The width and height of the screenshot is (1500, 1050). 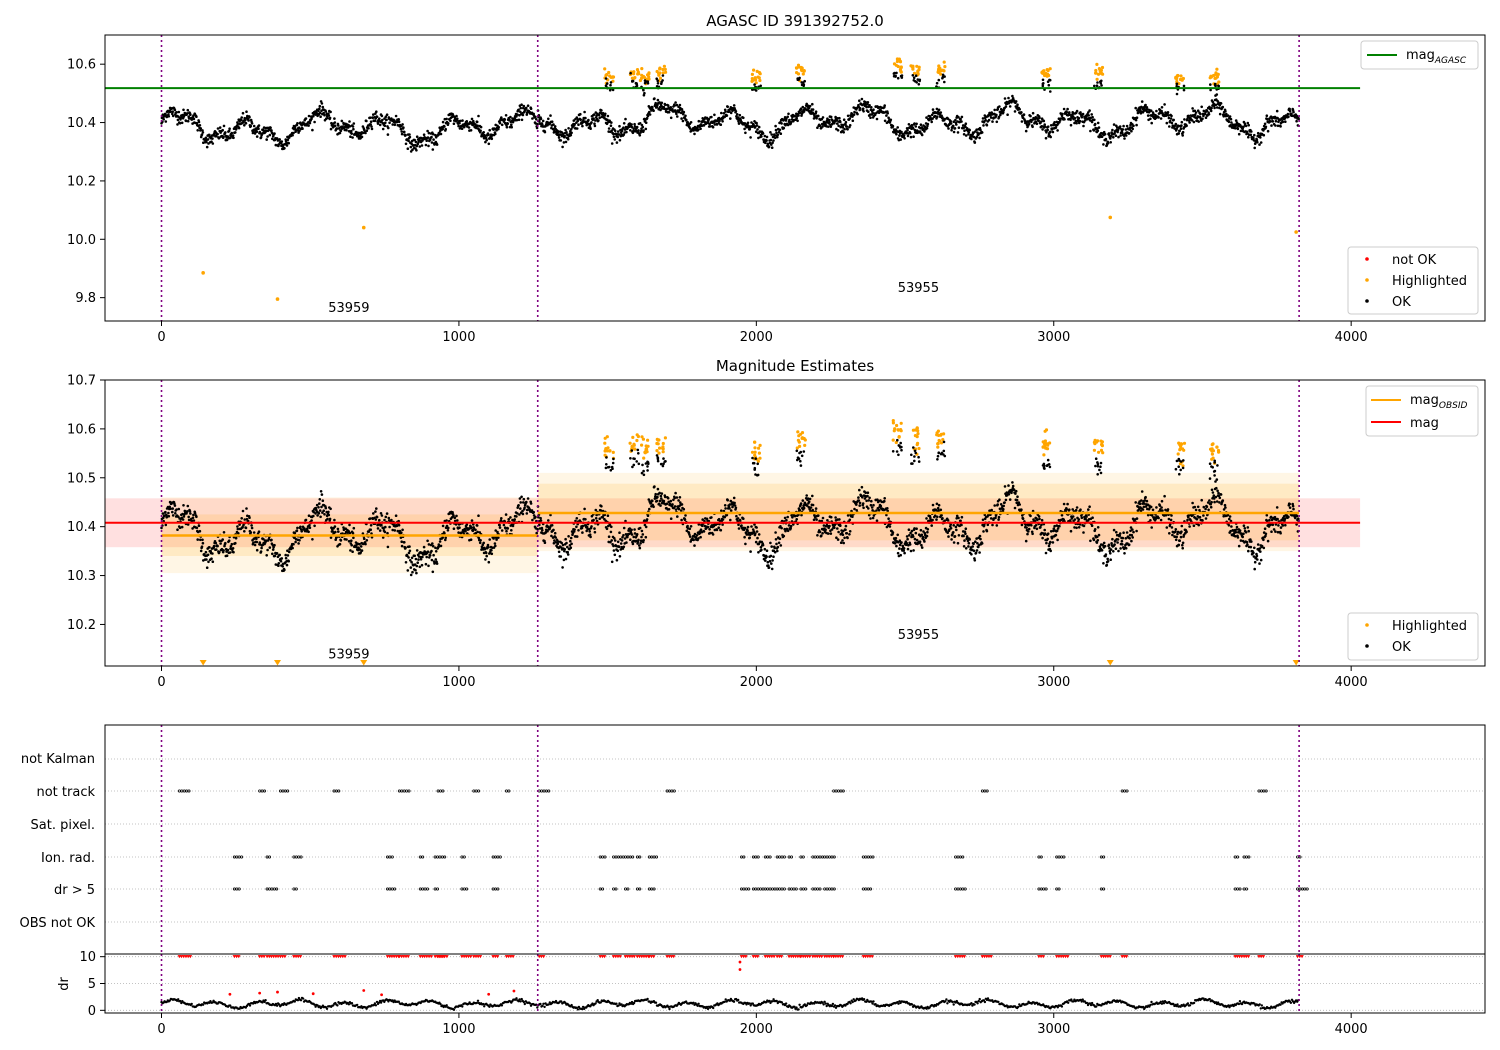 I want to click on highlighted-point, so click(x=757, y=71).